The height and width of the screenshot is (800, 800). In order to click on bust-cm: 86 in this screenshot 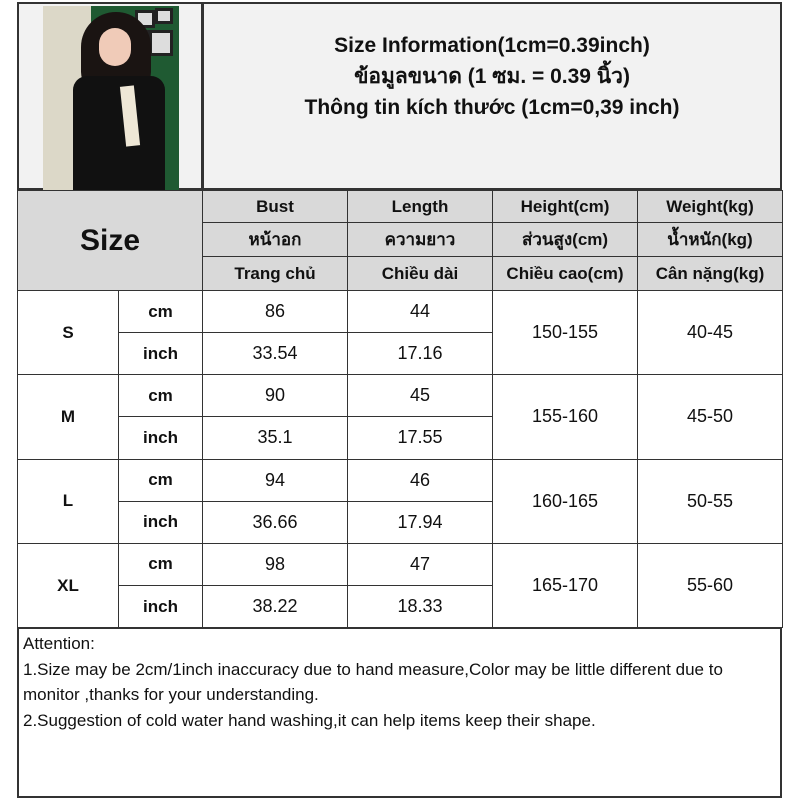, I will do `click(275, 311)`.